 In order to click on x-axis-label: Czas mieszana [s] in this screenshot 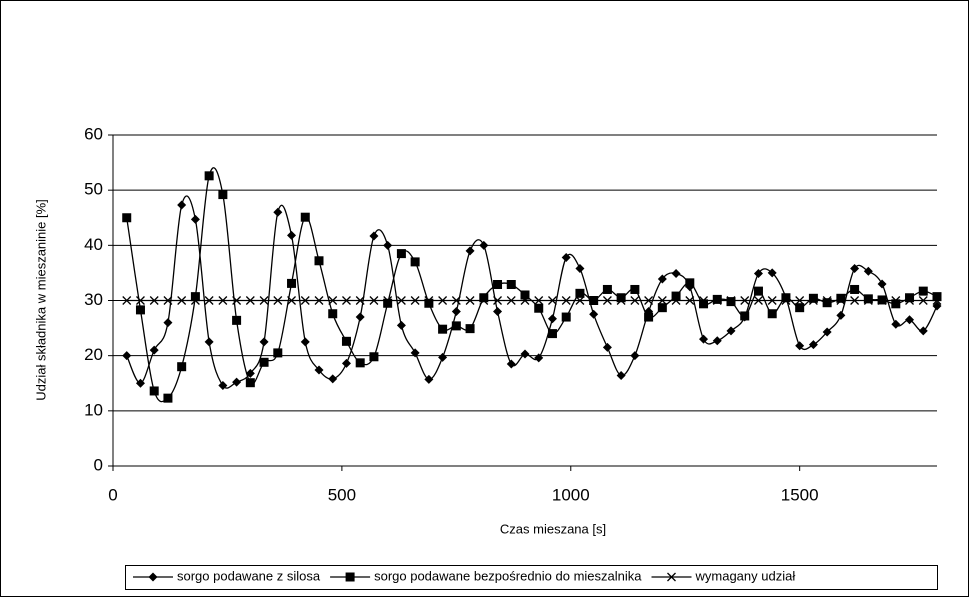, I will do `click(553, 528)`.